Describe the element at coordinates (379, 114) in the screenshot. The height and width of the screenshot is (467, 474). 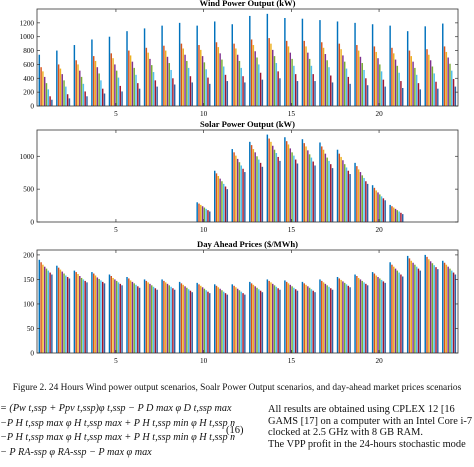
I see `x-tick-label: 20` at that location.